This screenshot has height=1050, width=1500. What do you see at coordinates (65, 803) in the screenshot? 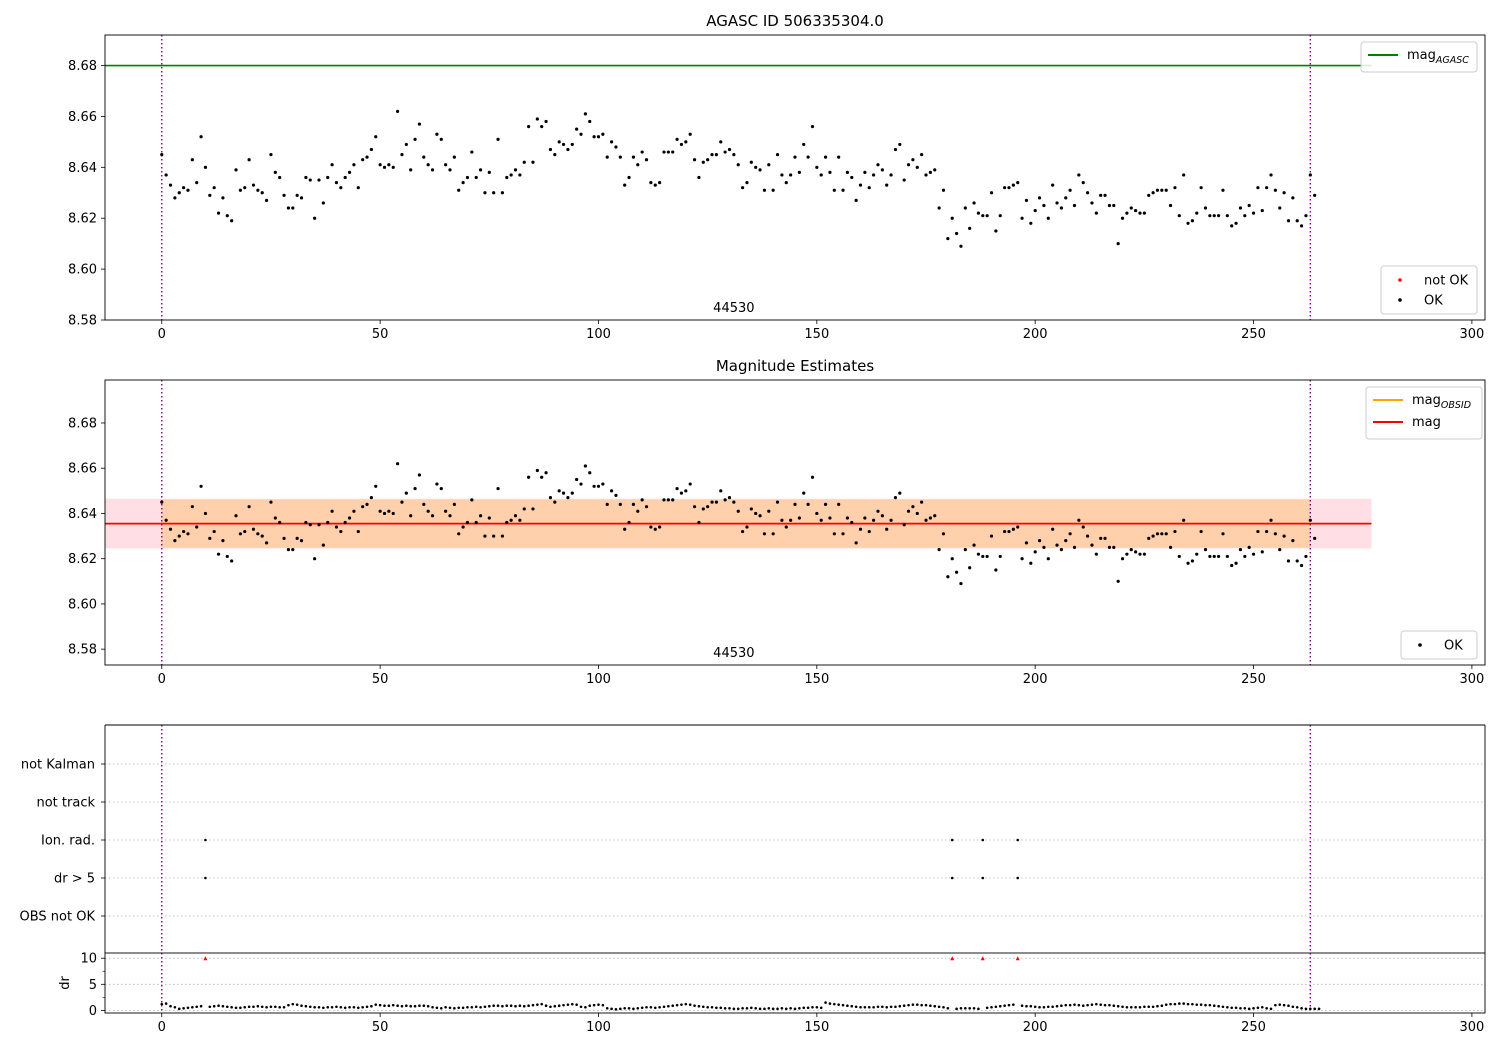
I see `flag-category-label: not track` at bounding box center [65, 803].